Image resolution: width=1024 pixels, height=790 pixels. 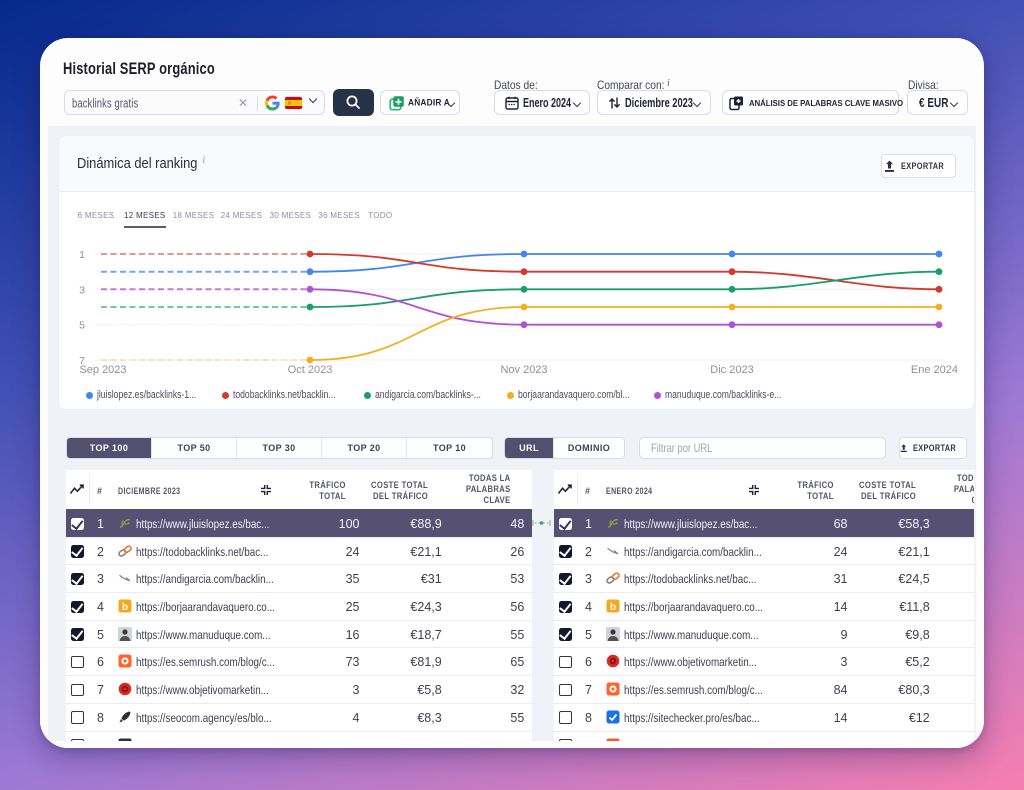 What do you see at coordinates (82, 361) in the screenshot?
I see `svg-text: 7` at bounding box center [82, 361].